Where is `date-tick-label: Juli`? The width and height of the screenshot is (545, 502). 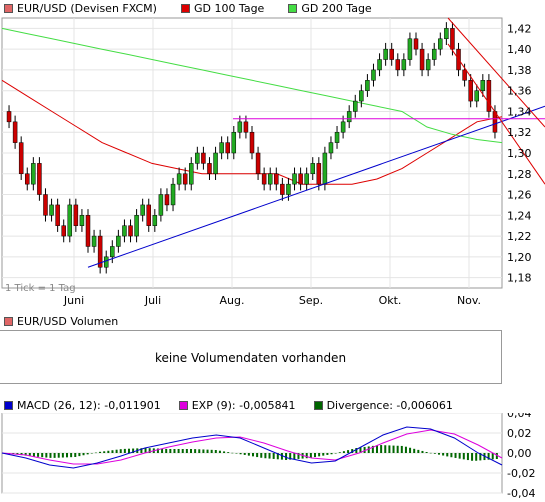 date-tick-label: Juli is located at coordinates (152, 300).